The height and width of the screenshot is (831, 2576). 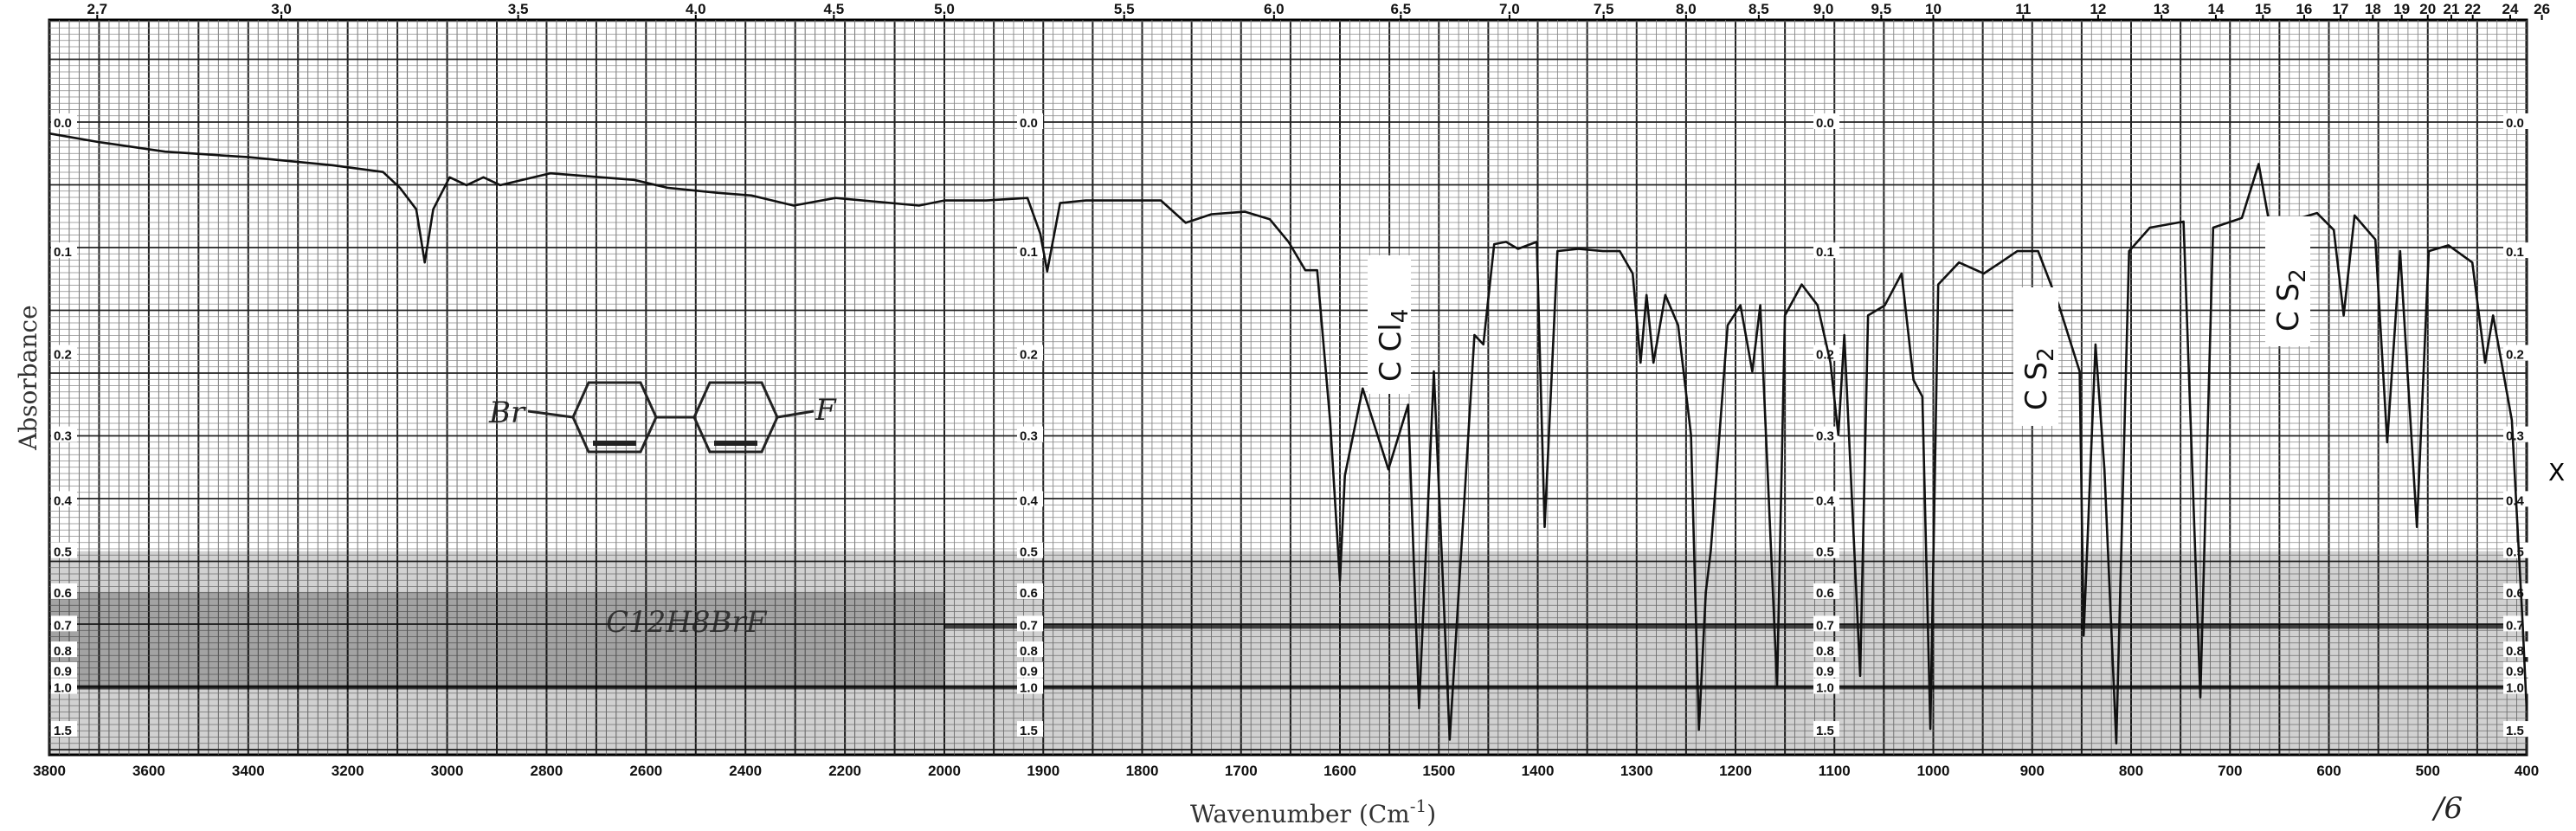 What do you see at coordinates (148, 771) in the screenshot?
I see `x-tick-label: 3600` at bounding box center [148, 771].